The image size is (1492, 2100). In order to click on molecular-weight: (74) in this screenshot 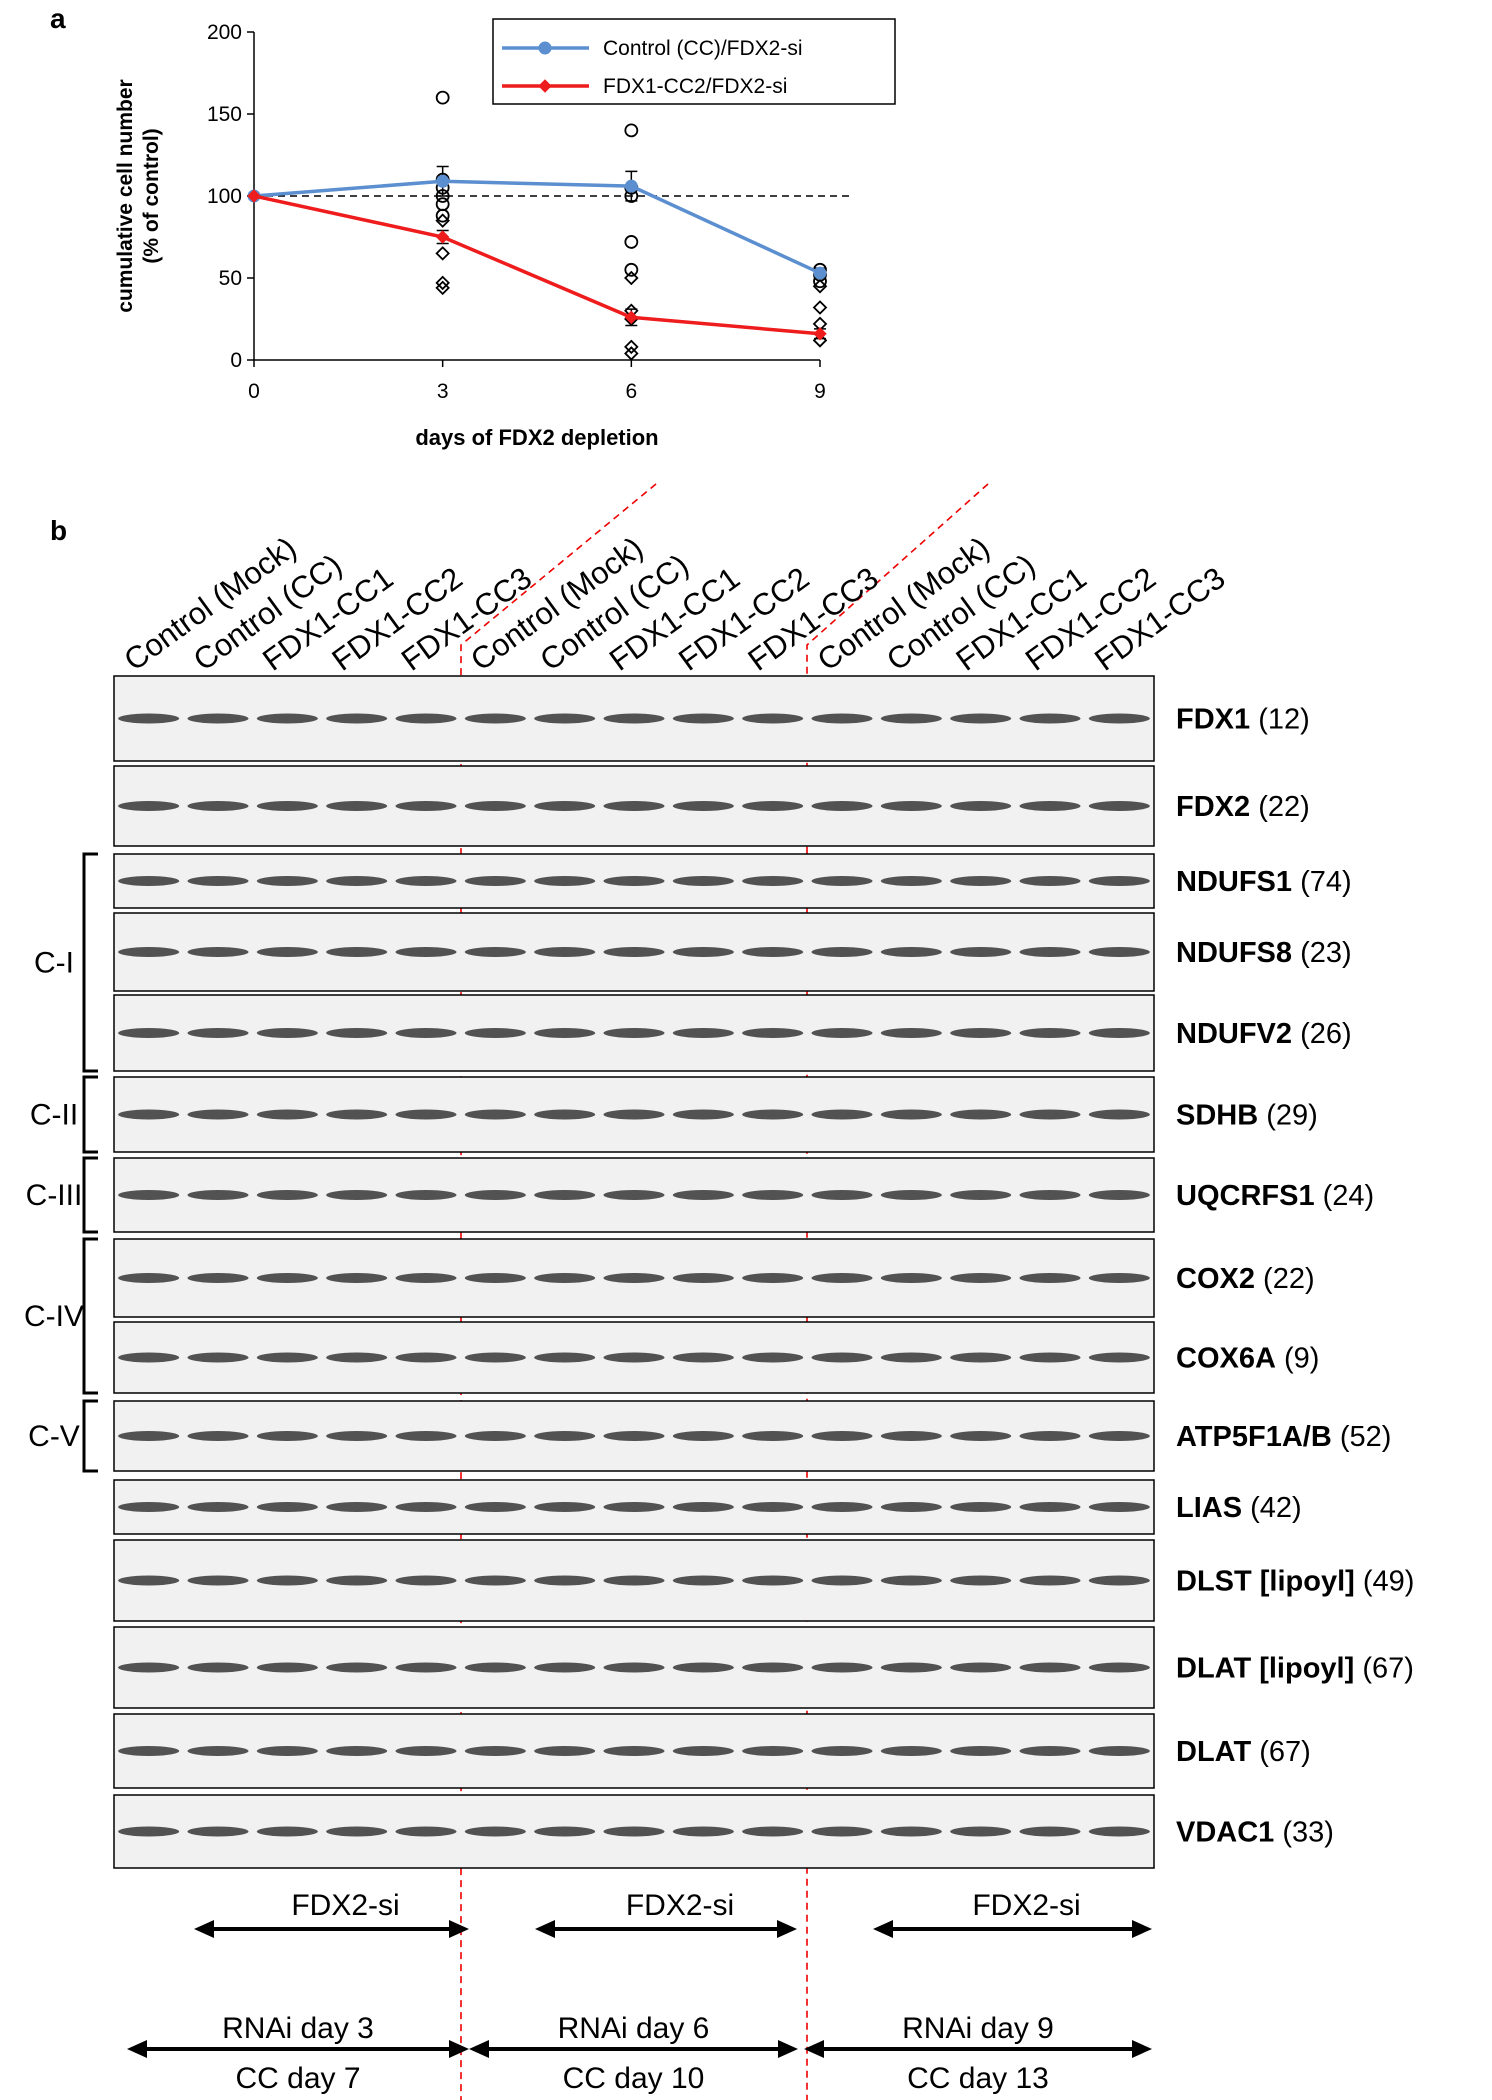, I will do `click(1326, 882)`.